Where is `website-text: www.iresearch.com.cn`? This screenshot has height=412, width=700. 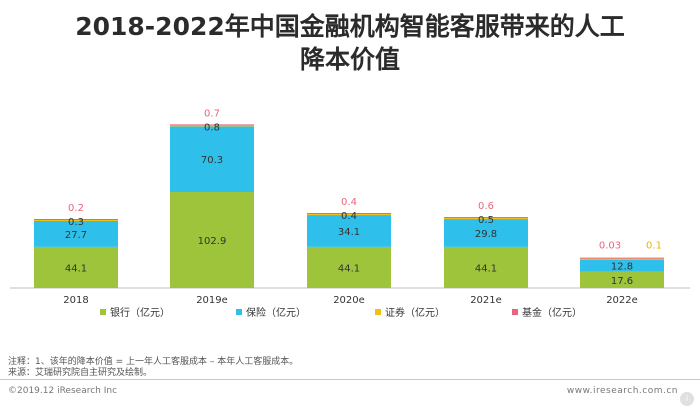 website-text: www.iresearch.com.cn is located at coordinates (622, 391).